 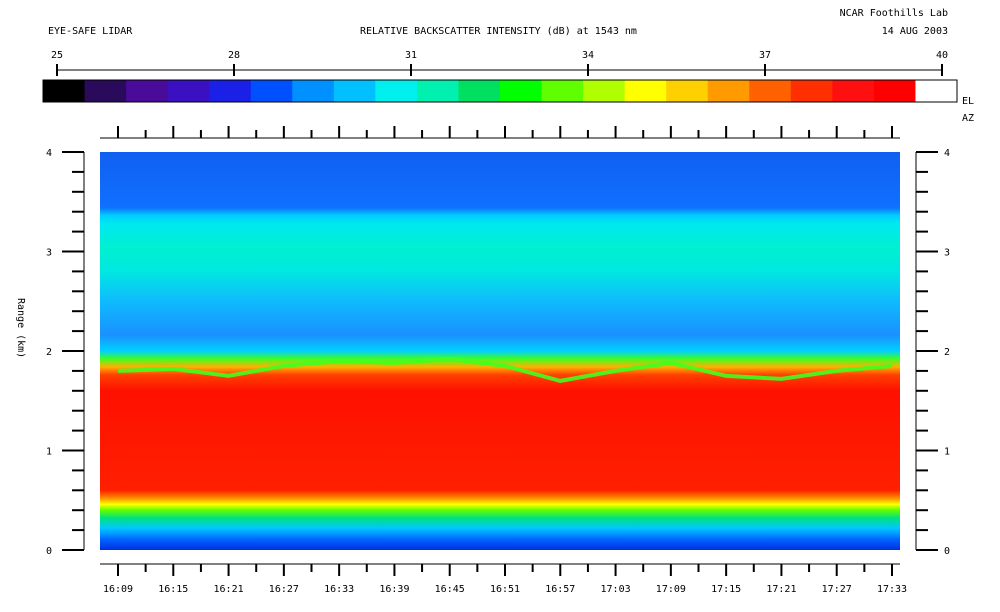 What do you see at coordinates (450, 589) in the screenshot?
I see `x-tick-label: 16:45` at bounding box center [450, 589].